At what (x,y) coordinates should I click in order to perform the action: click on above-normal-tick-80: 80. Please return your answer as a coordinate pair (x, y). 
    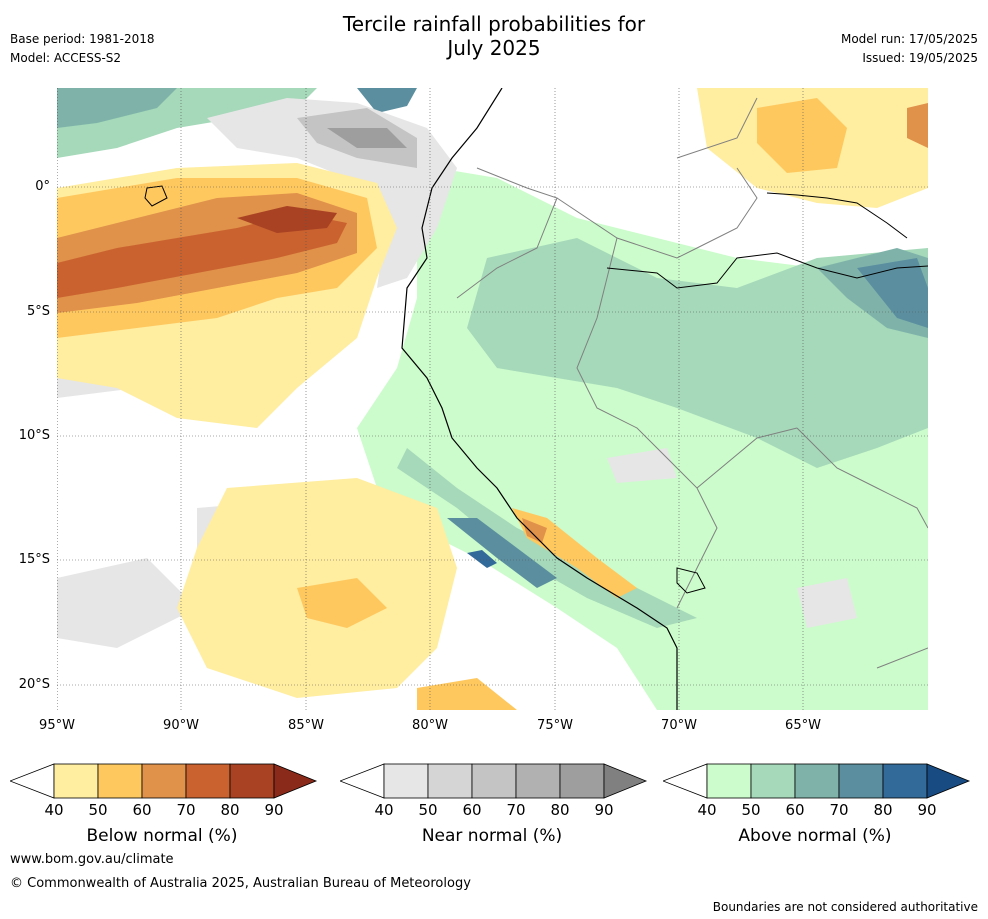
    Looking at the image, I should click on (883, 810).